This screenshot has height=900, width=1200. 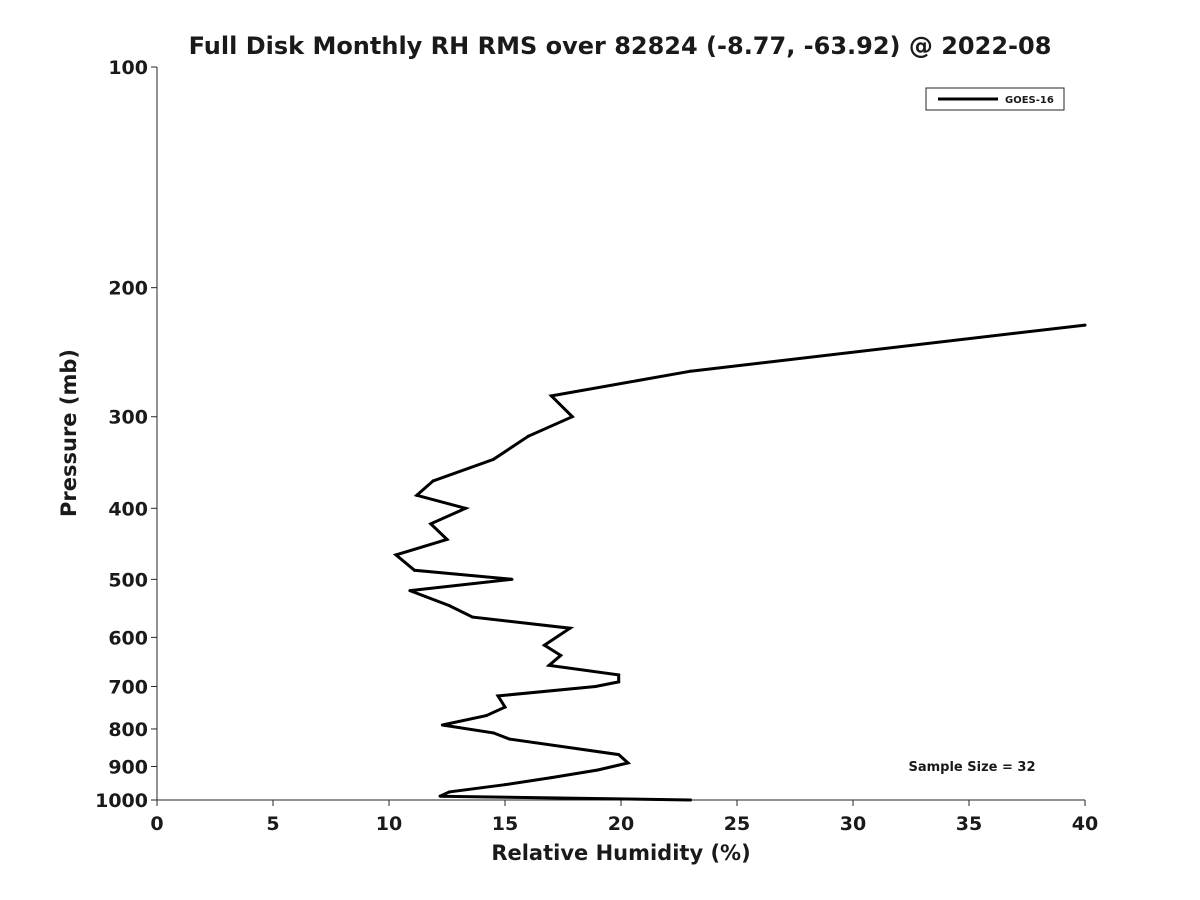 What do you see at coordinates (128, 68) in the screenshot?
I see `y-tick-label: 100` at bounding box center [128, 68].